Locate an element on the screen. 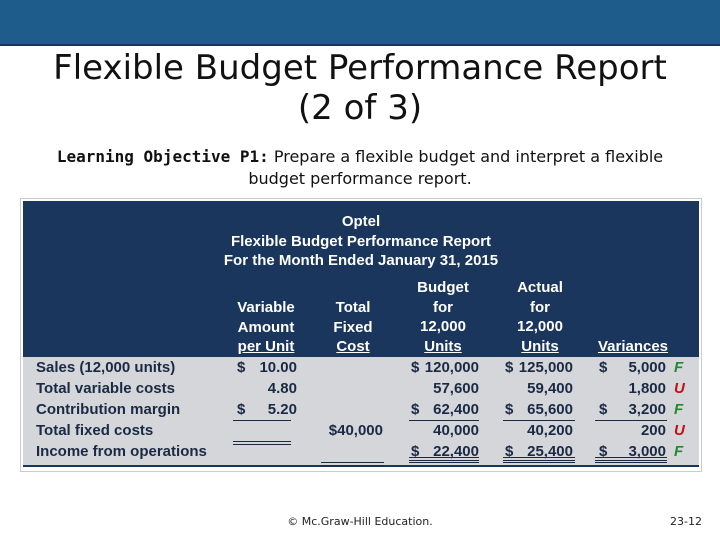 The height and width of the screenshot is (540, 720). fixed-cost: $40,000 is located at coordinates (355, 430).